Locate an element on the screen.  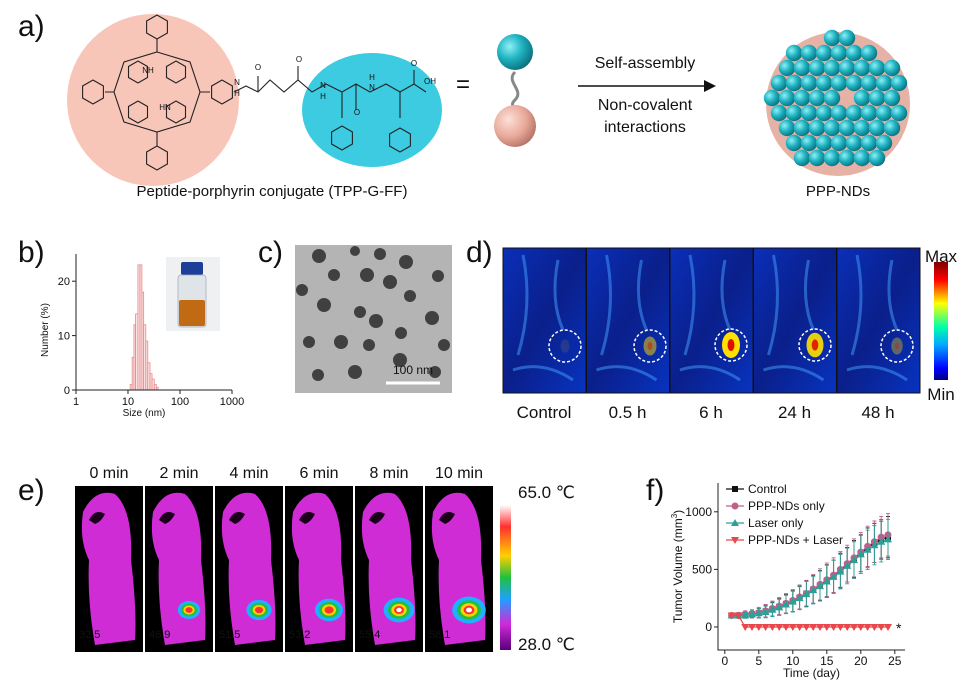
legend-label: Laser only is located at coordinates (775, 523).